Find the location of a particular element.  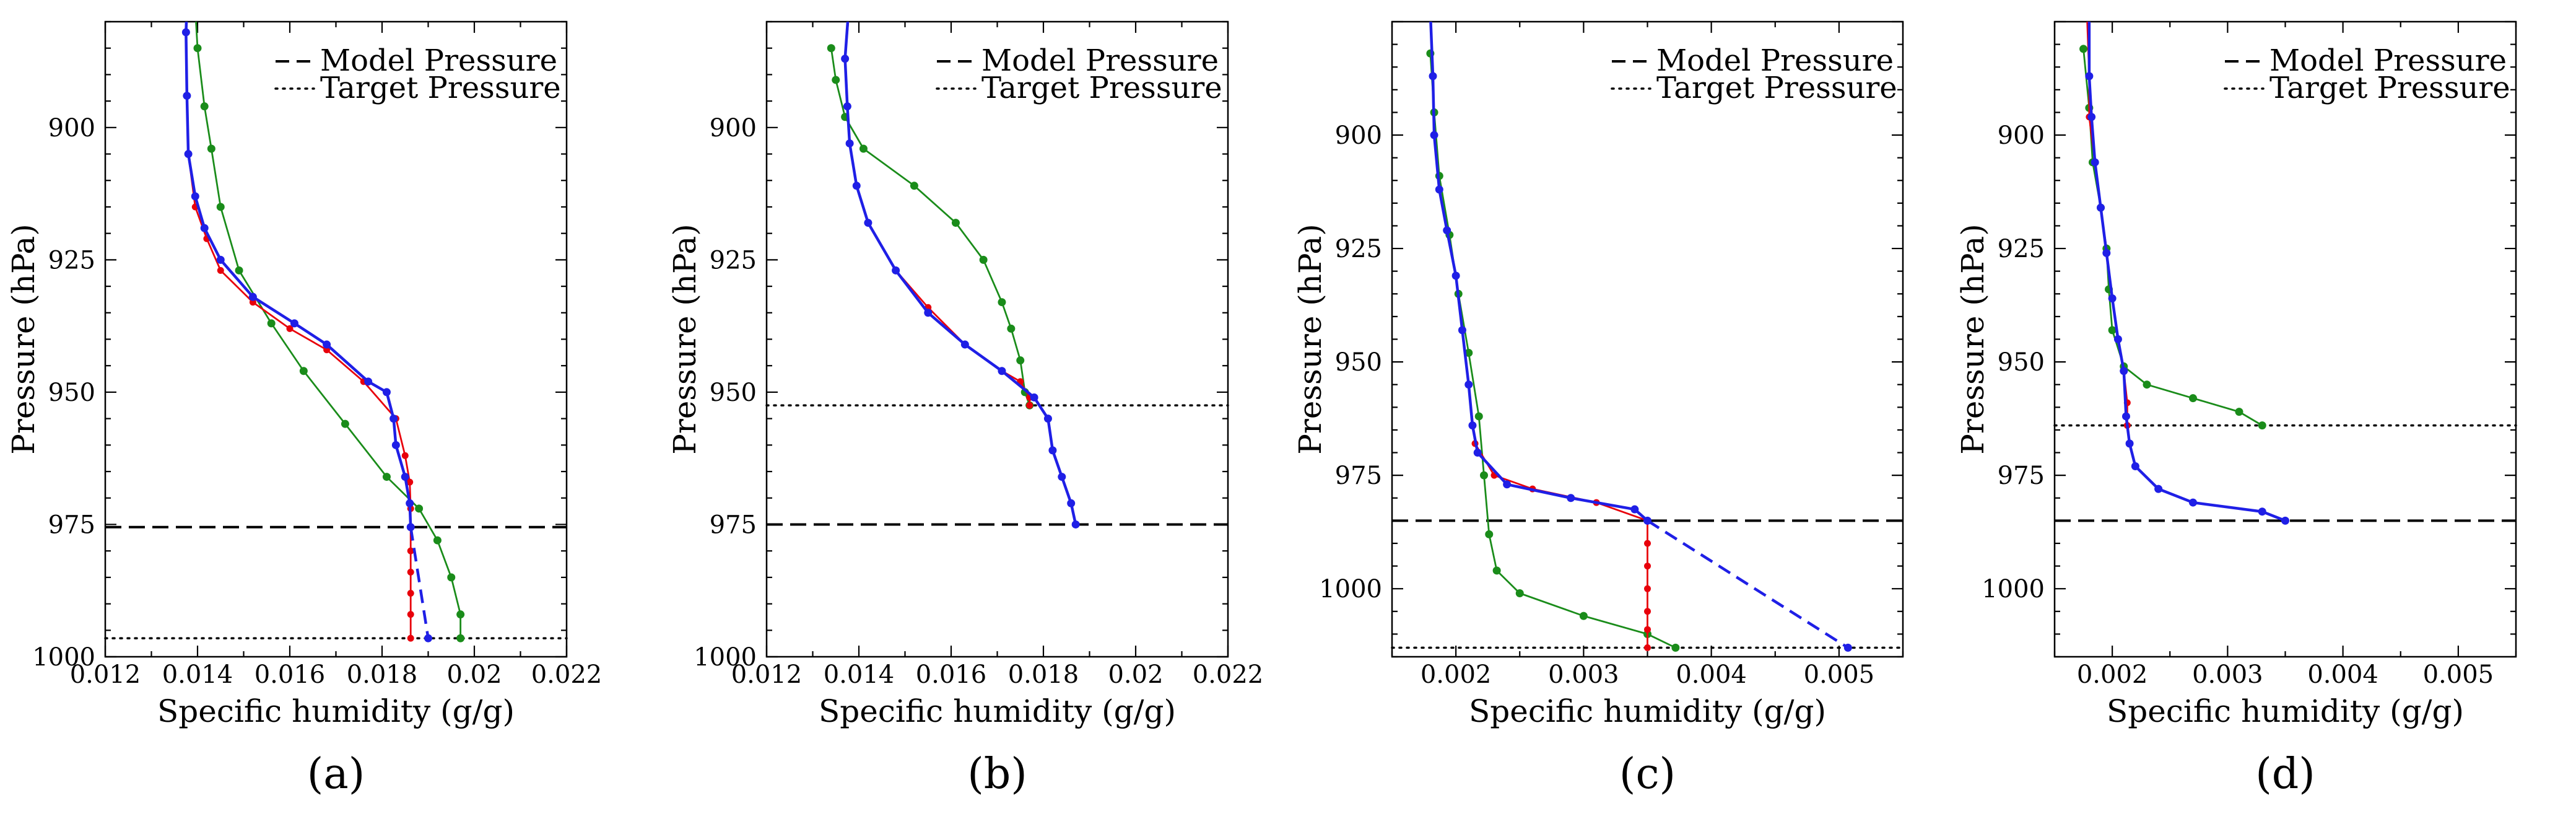

legend-background is located at coordinates (1750, 73).